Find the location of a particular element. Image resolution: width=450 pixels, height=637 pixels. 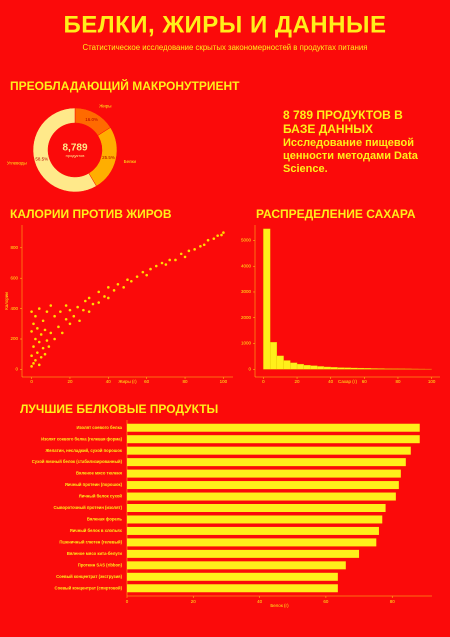

y-tick-label: 3000 is located at coordinates (246, 291).